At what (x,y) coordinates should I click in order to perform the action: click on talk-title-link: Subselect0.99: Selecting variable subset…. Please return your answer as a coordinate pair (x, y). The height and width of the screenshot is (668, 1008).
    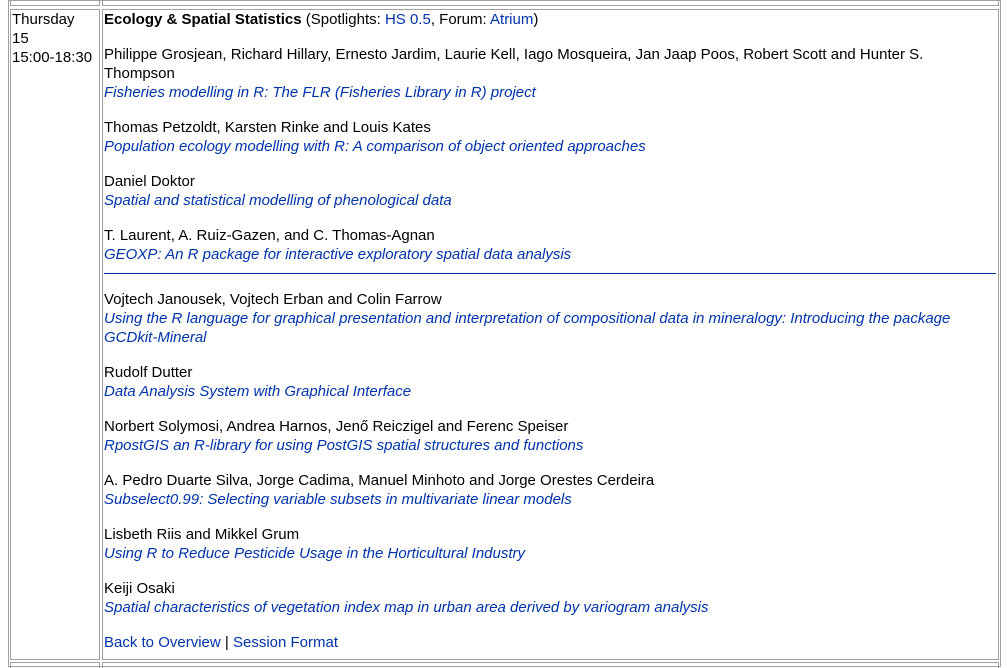
    Looking at the image, I should click on (338, 499).